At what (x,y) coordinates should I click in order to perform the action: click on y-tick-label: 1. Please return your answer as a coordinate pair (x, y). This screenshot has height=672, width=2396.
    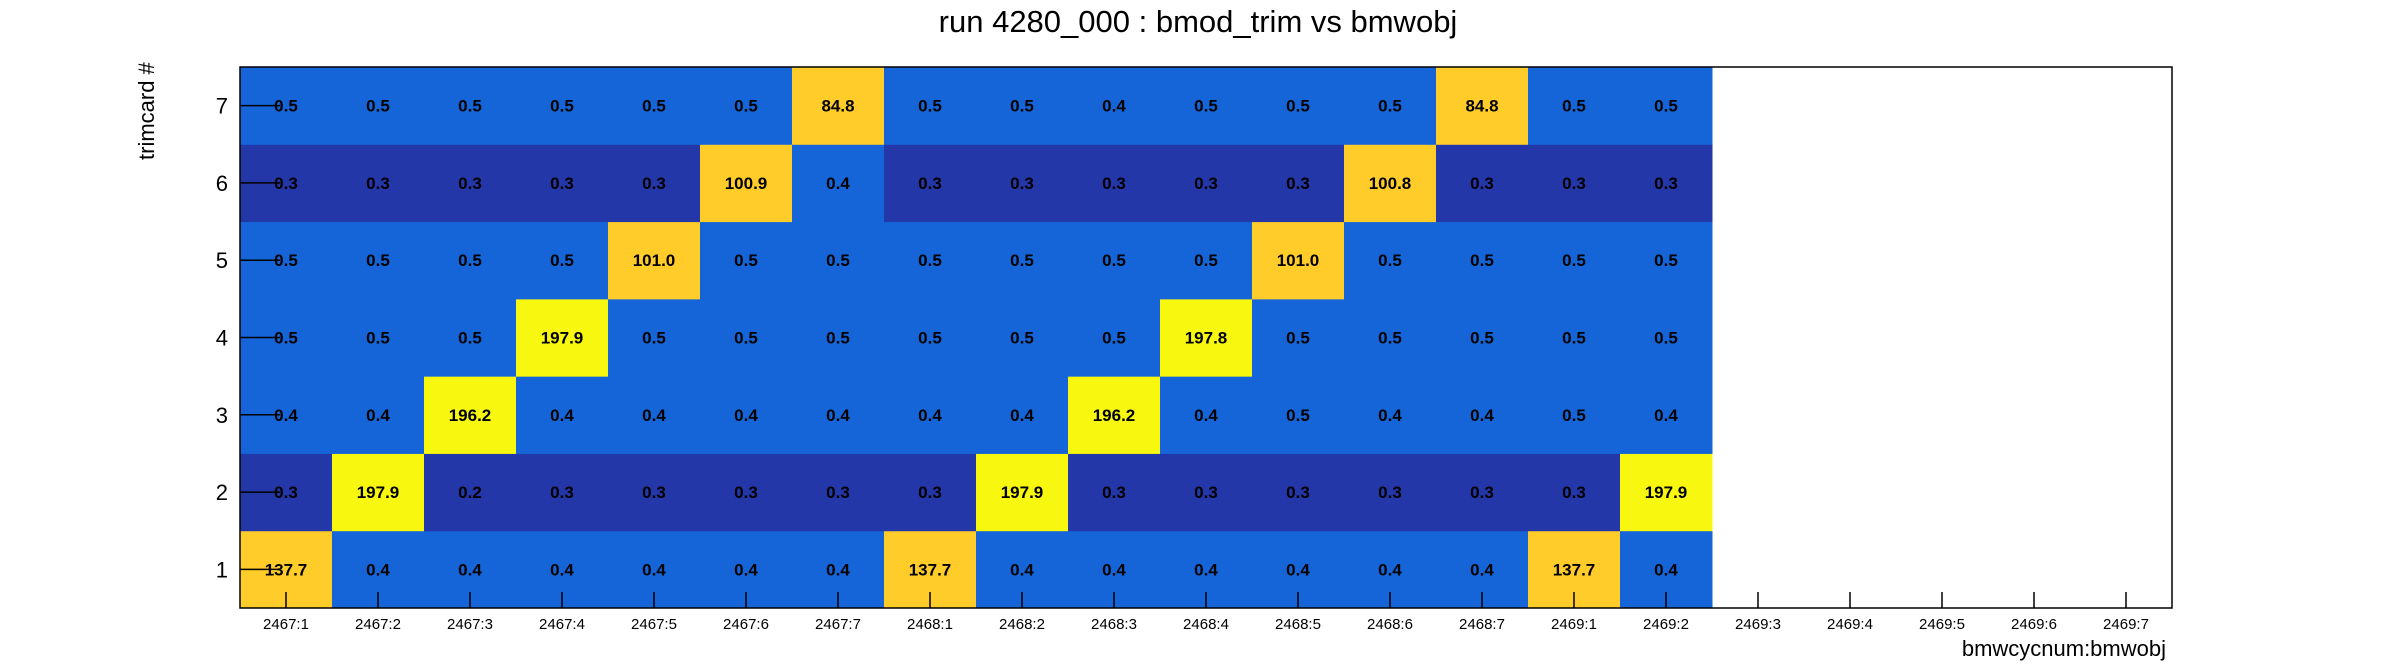
    Looking at the image, I should click on (222, 569).